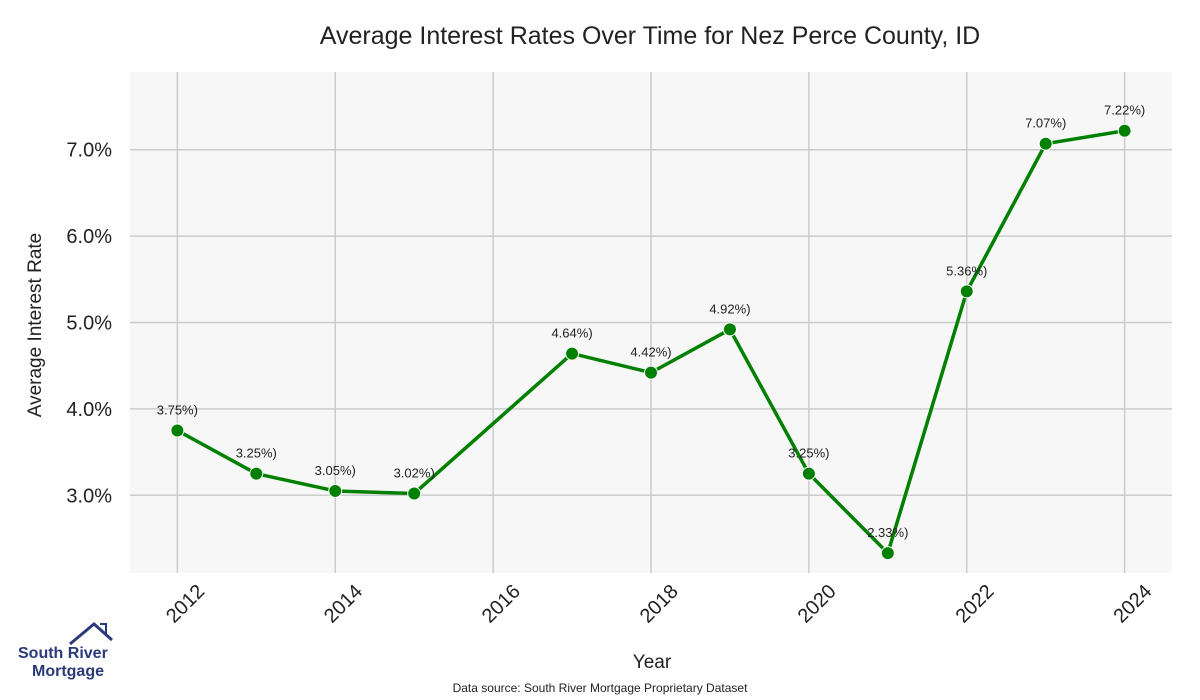 Image resolution: width=1200 pixels, height=700 pixels. Describe the element at coordinates (652, 662) in the screenshot. I see `x-axis-label: Year` at that location.